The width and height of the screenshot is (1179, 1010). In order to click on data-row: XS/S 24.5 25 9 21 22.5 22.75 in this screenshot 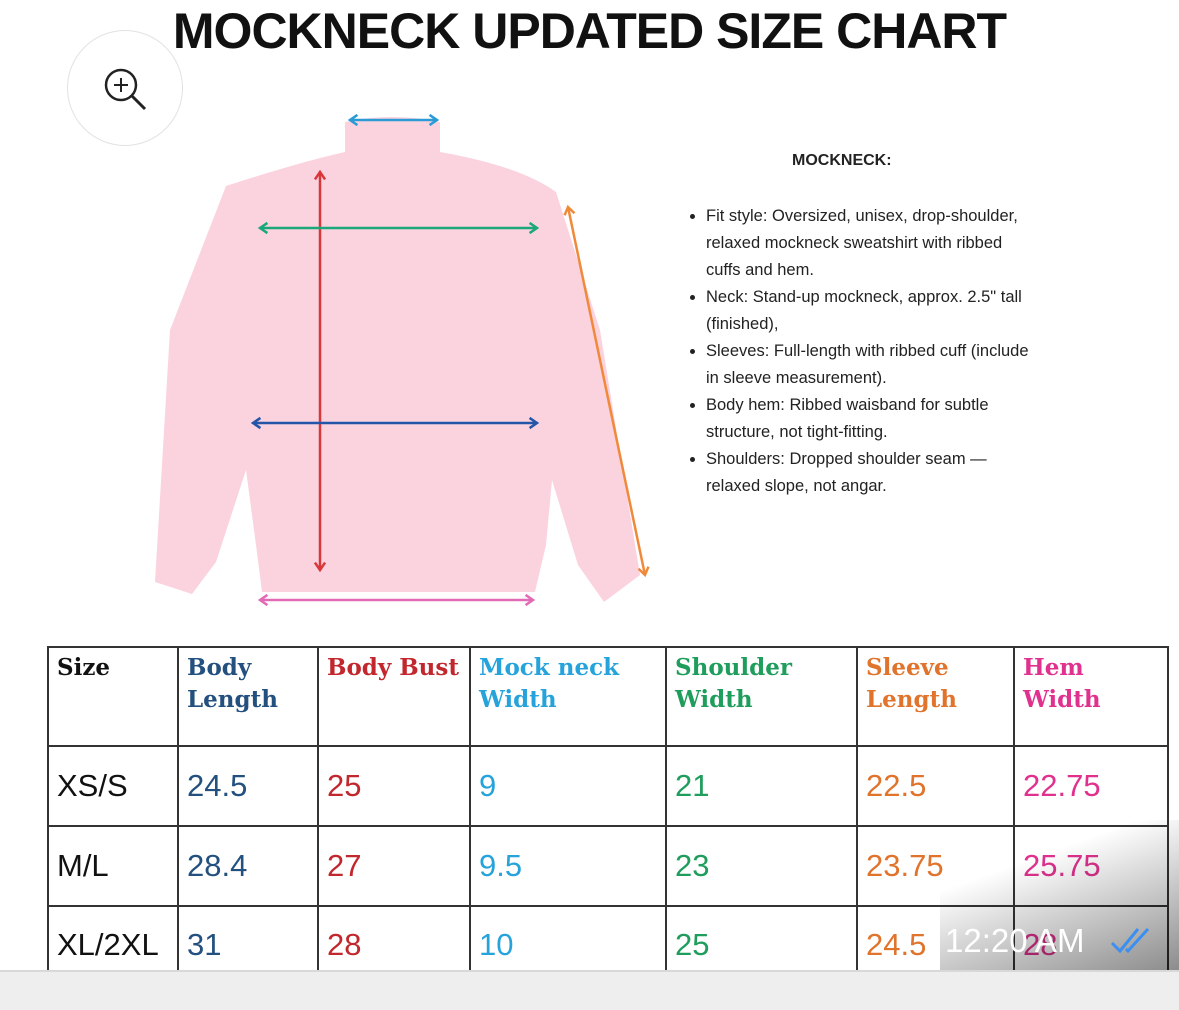, I will do `click(608, 786)`.